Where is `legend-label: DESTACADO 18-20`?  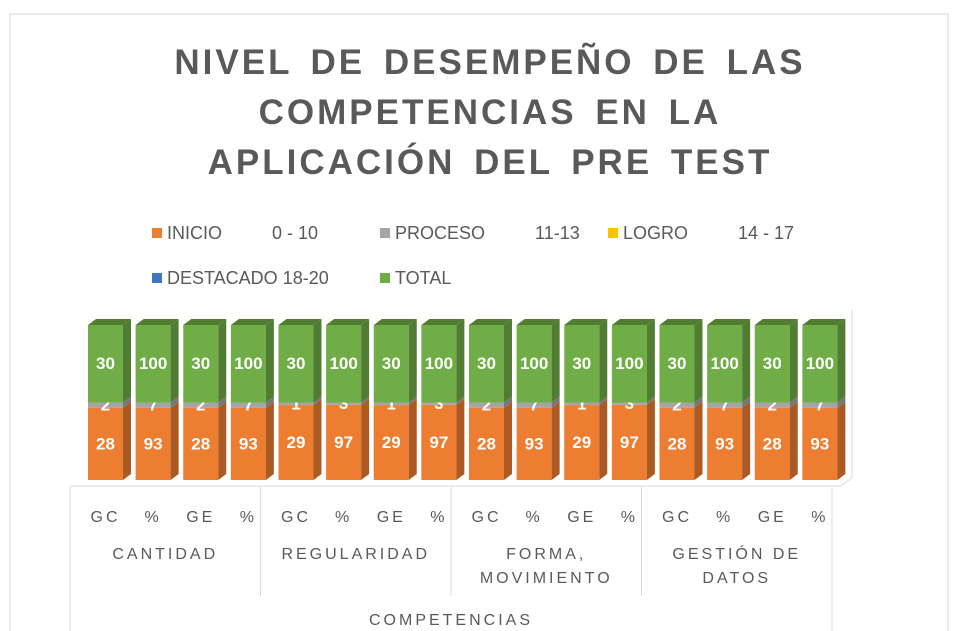 legend-label: DESTACADO 18-20 is located at coordinates (248, 278).